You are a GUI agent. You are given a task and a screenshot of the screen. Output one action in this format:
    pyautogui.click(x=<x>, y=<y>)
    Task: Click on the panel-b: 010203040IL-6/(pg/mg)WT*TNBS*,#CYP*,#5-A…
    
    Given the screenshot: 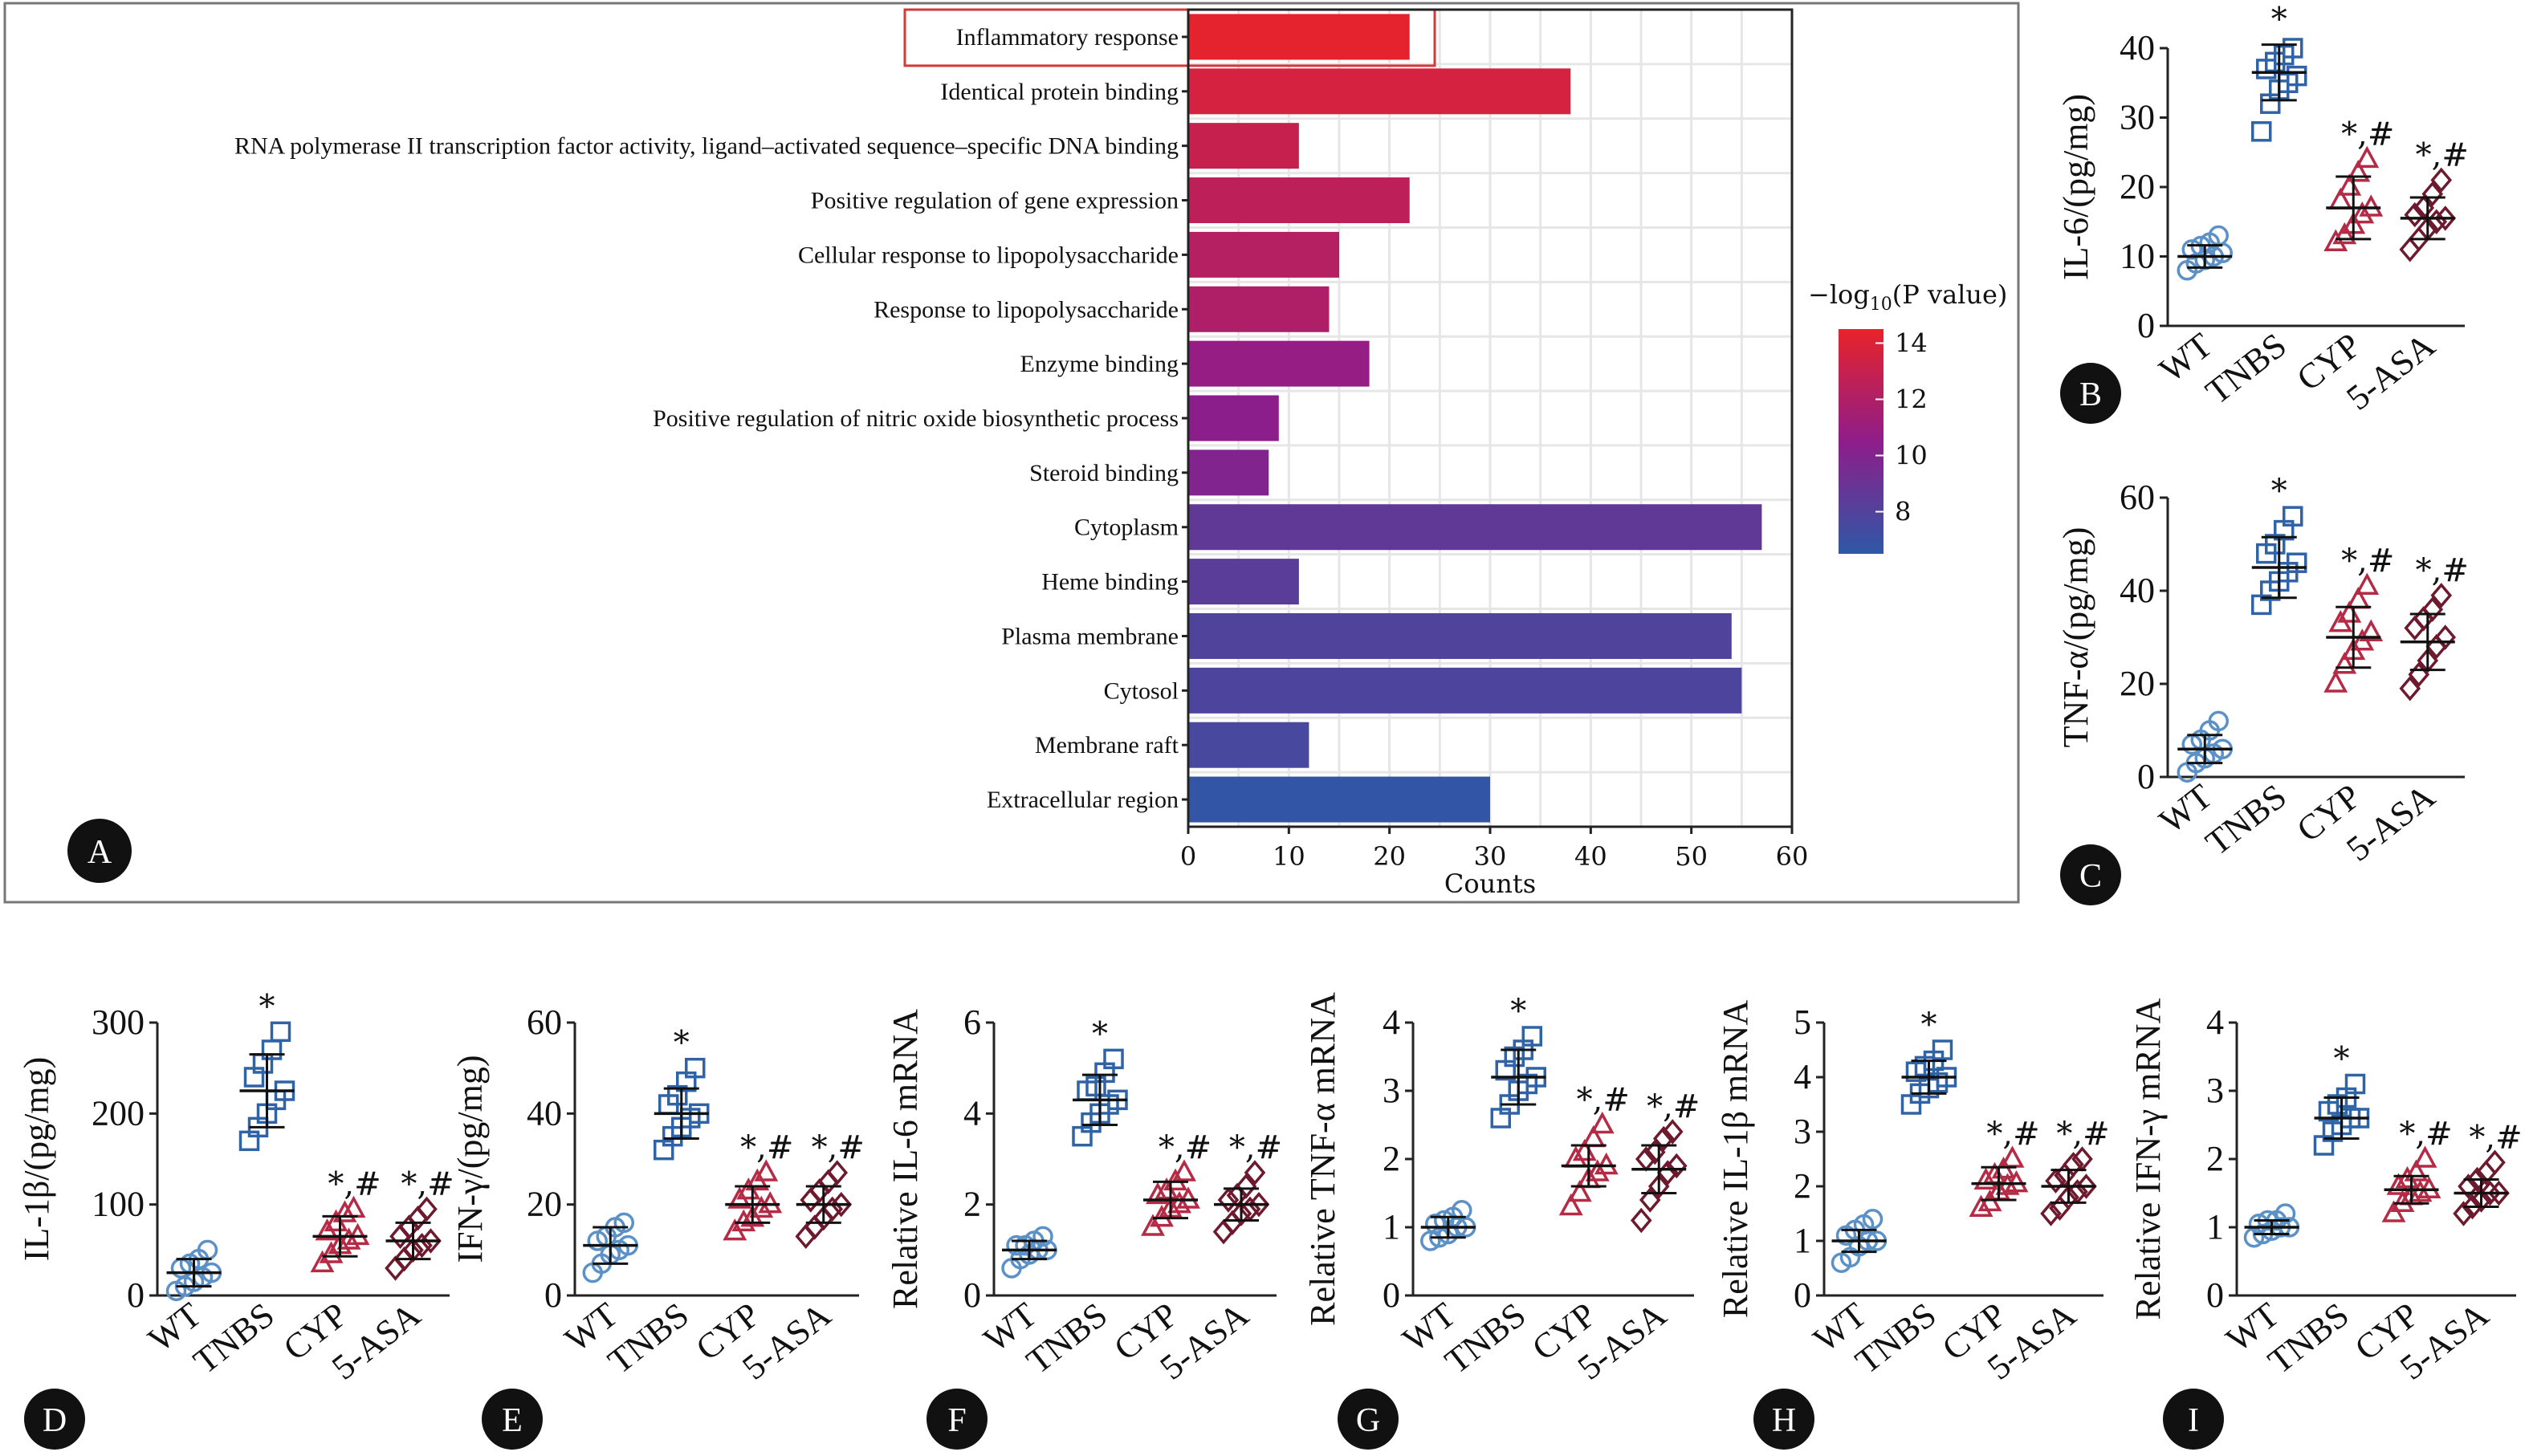 What is the action you would take?
    pyautogui.click(x=2262, y=213)
    